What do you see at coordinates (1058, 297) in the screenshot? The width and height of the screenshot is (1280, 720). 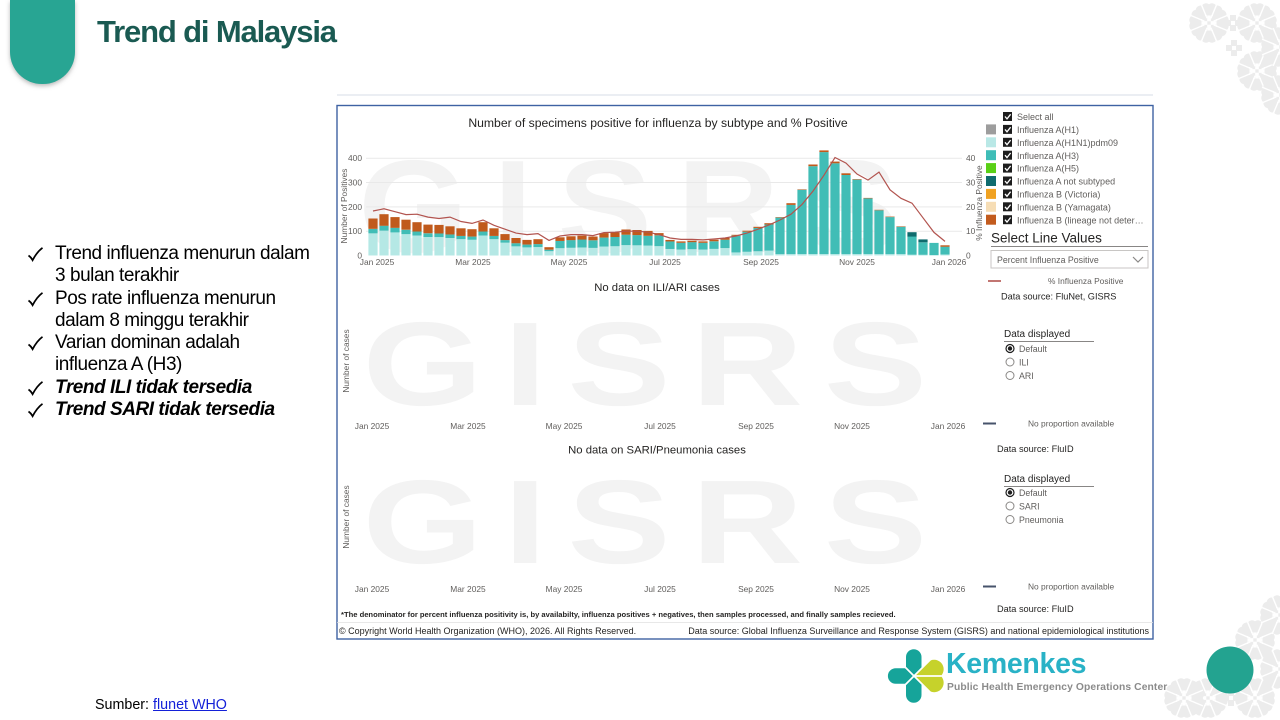 I see `svg-text: Data source: FluNet, GISRS` at bounding box center [1058, 297].